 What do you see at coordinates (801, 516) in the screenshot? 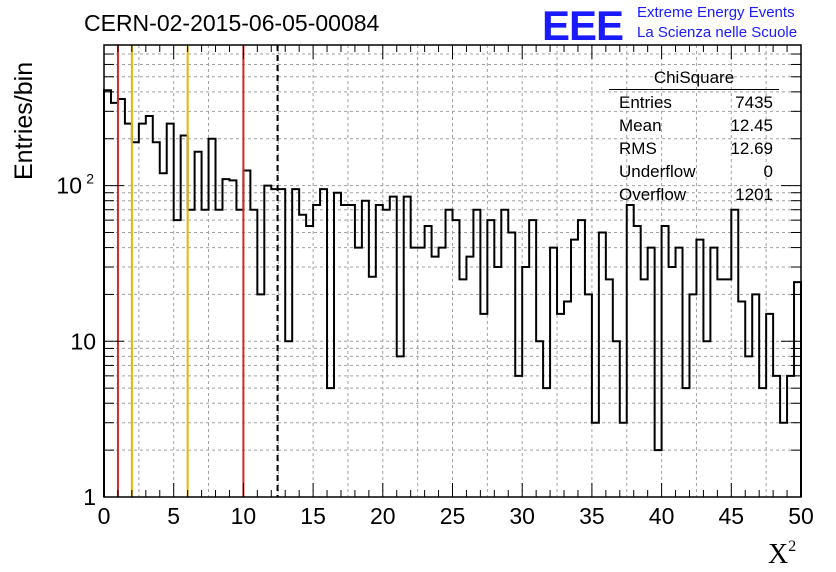
I see `x-tick-label: 50` at bounding box center [801, 516].